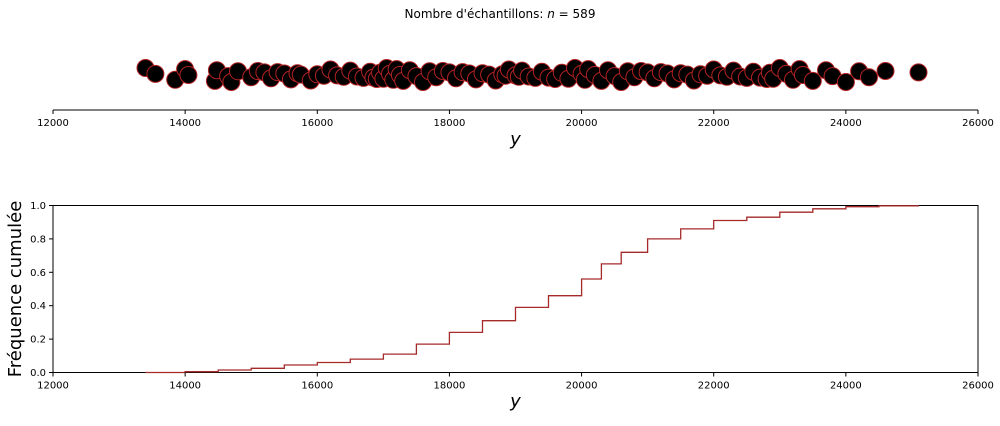 This screenshot has height=426, width=1000. I want to click on ecdf-y-ticks: 0.0 0.2 0.4 0.6 0.8 1.0, so click(41, 290).